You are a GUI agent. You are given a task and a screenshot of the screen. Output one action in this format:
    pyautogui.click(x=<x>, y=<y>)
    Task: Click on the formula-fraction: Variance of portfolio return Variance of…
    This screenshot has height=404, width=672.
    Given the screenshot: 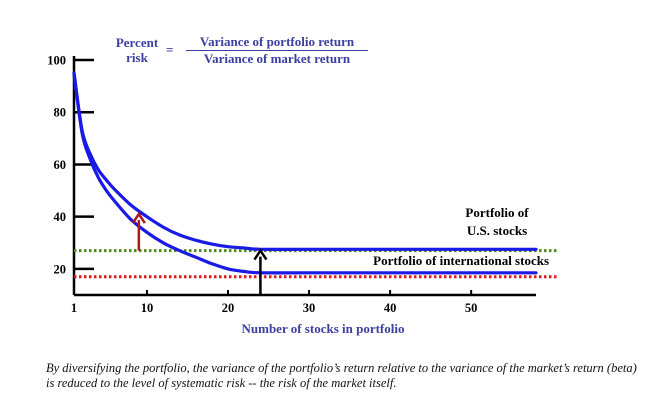 What is the action you would take?
    pyautogui.click(x=277, y=50)
    